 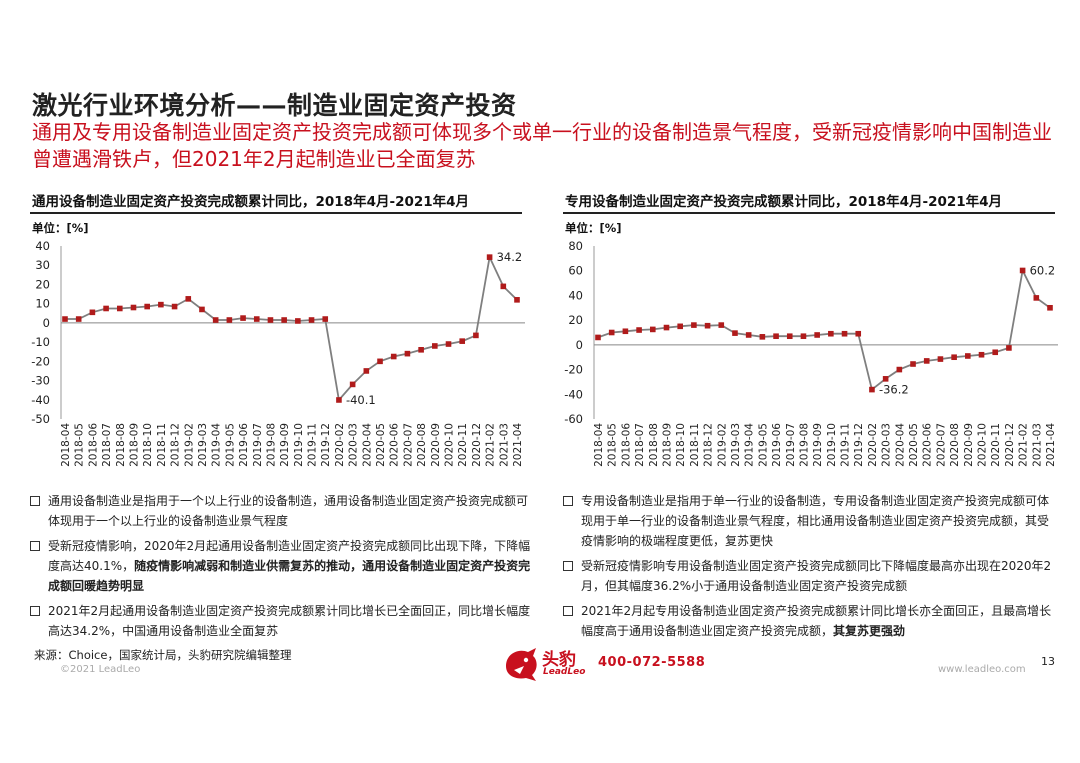 What do you see at coordinates (832, 445) in the screenshot?
I see `x-tick-label: 2019-10` at bounding box center [832, 445].